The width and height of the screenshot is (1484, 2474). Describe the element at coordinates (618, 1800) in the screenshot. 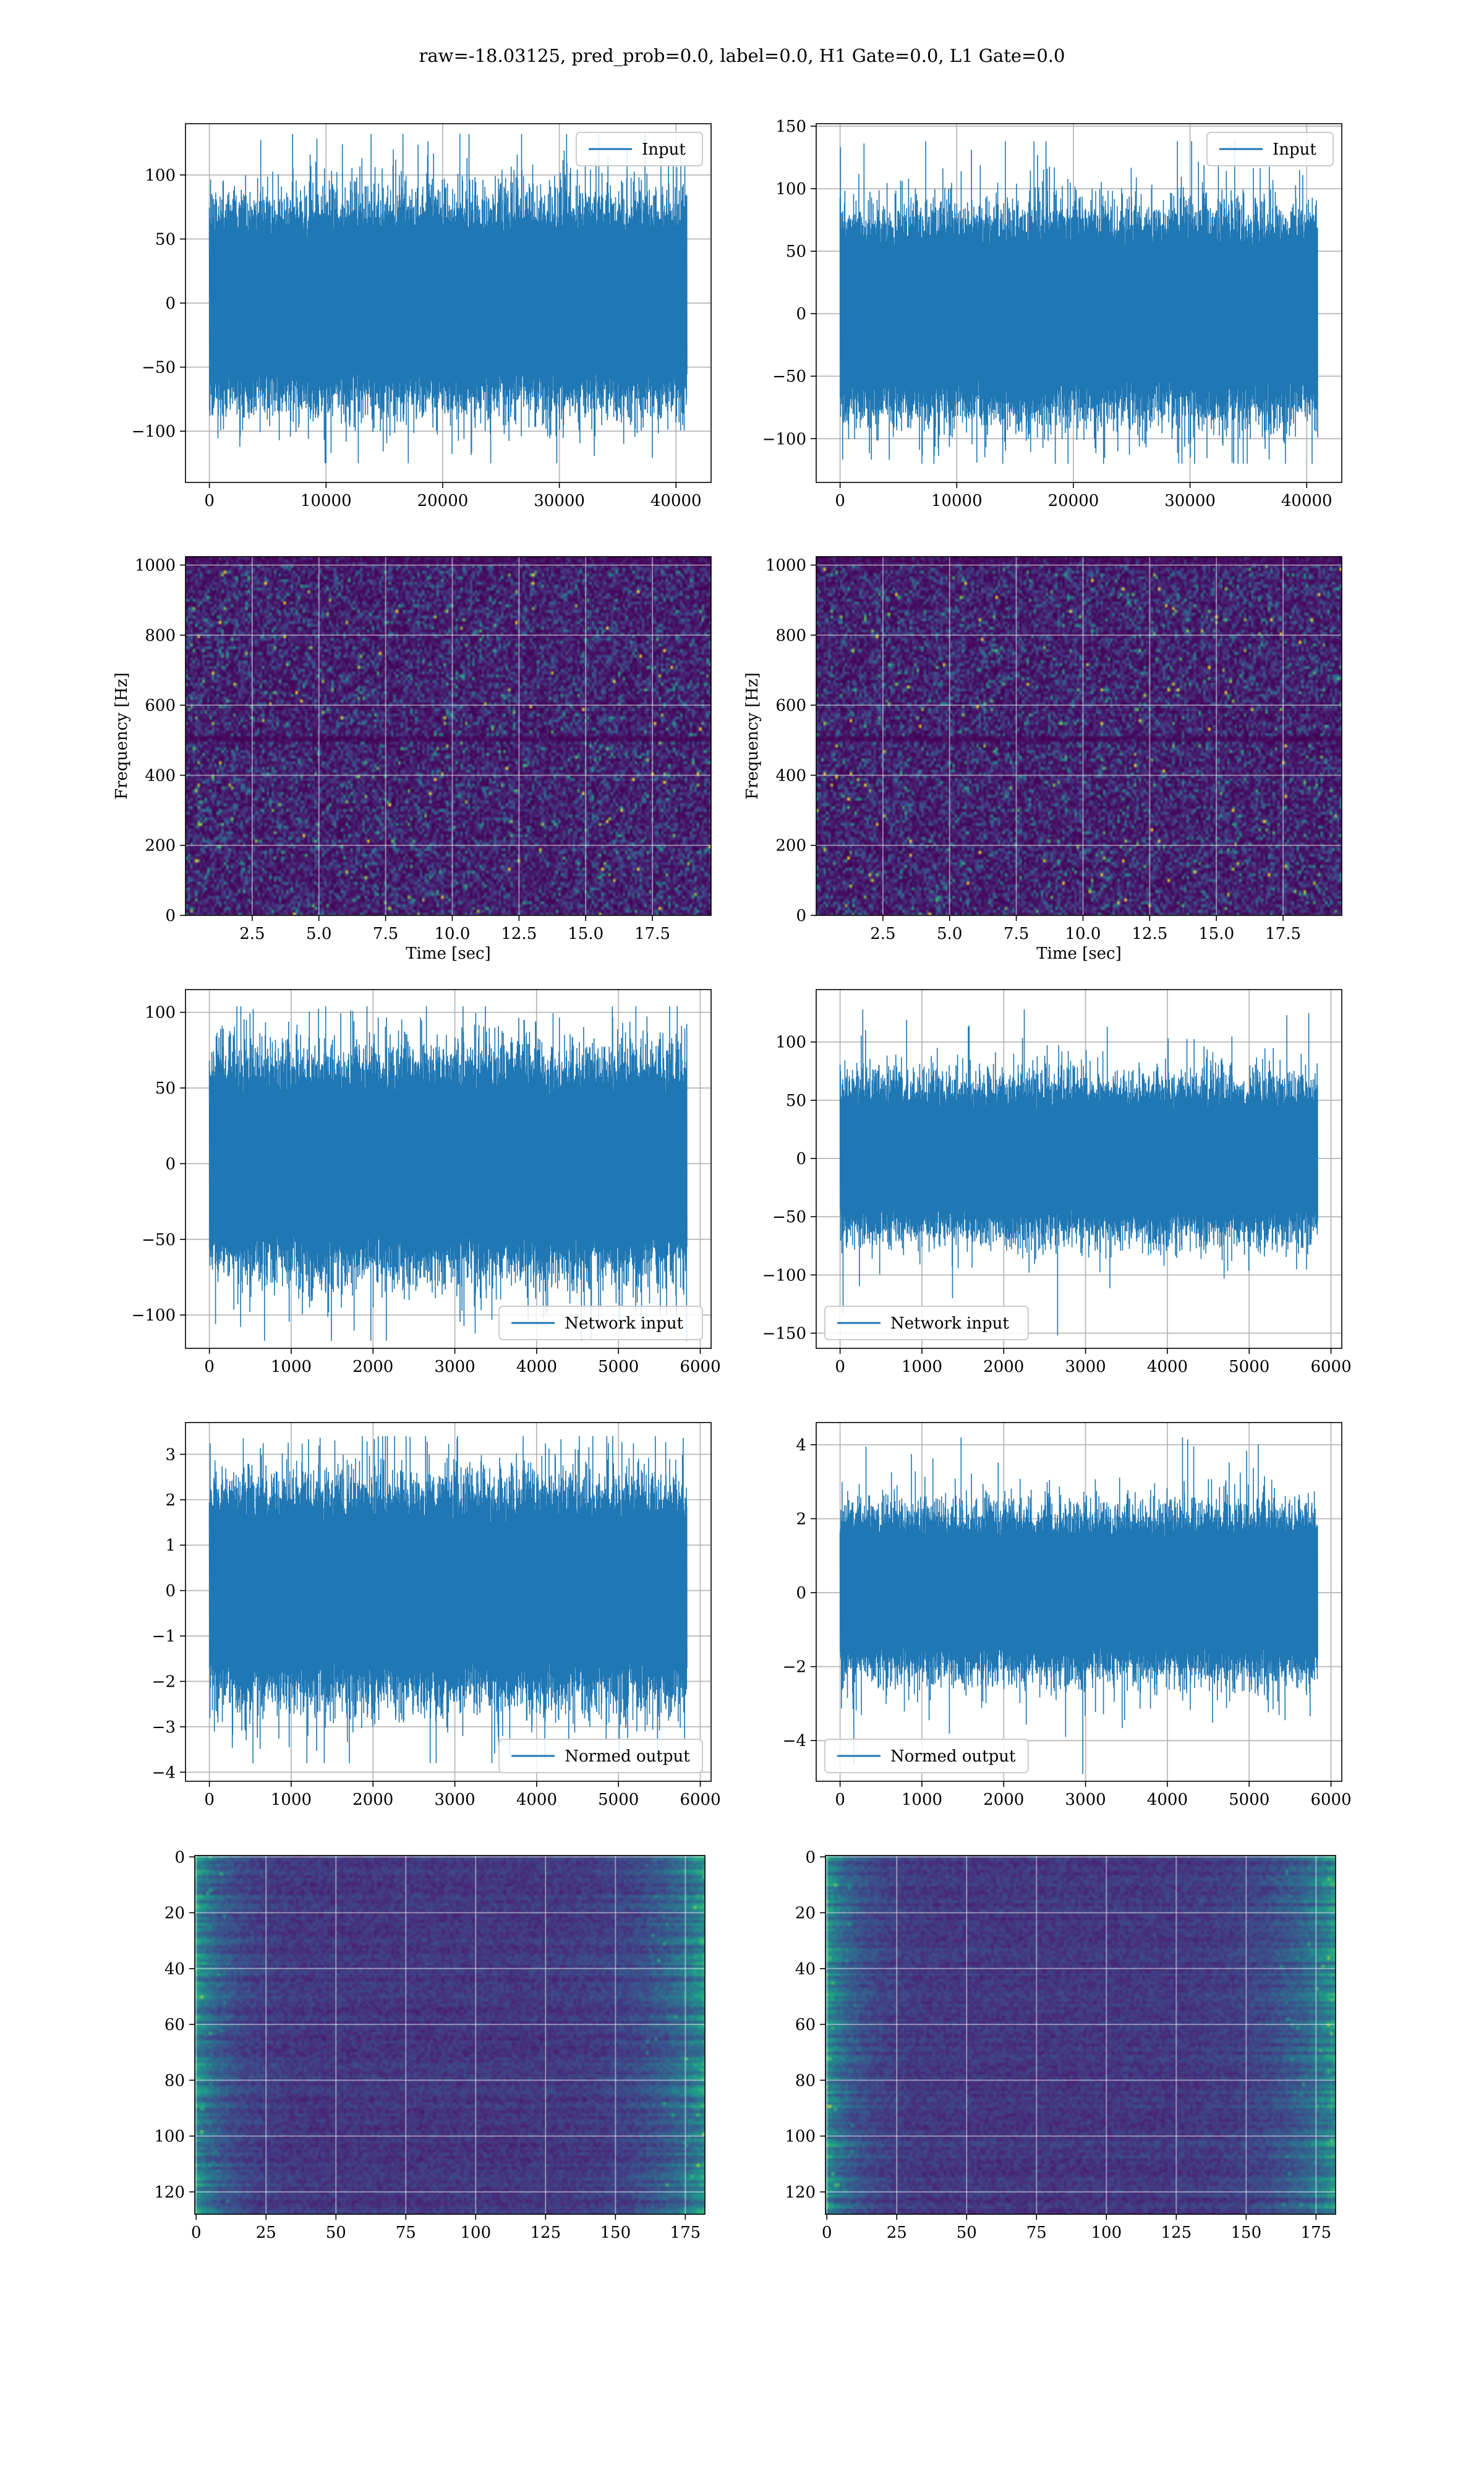

I see `x-tick-label: 5000` at that location.